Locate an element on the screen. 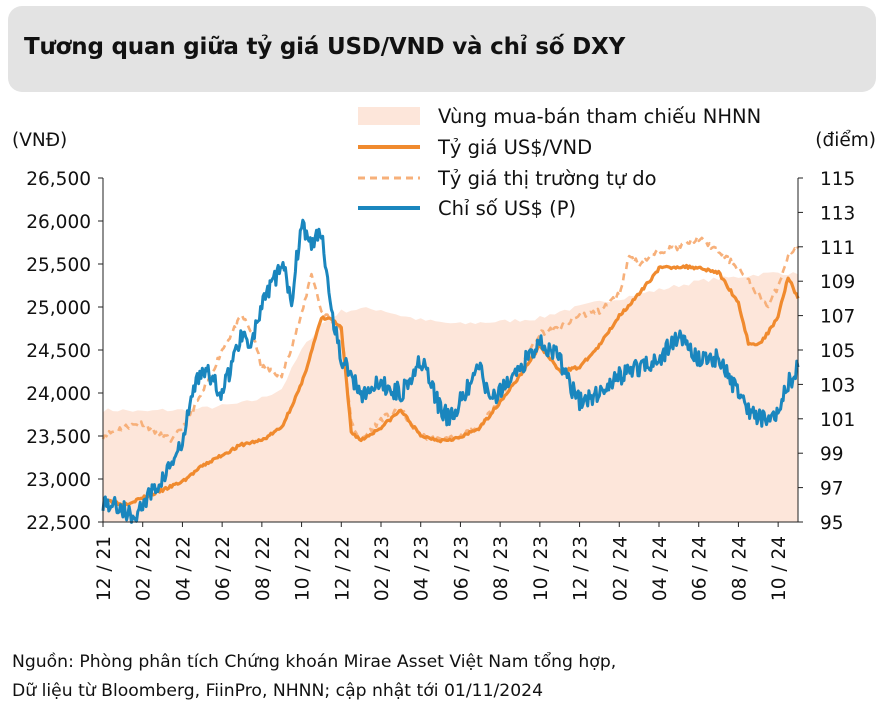 Image resolution: width=885 pixels, height=706 pixels. right-tick-label: 105 is located at coordinates (837, 351).